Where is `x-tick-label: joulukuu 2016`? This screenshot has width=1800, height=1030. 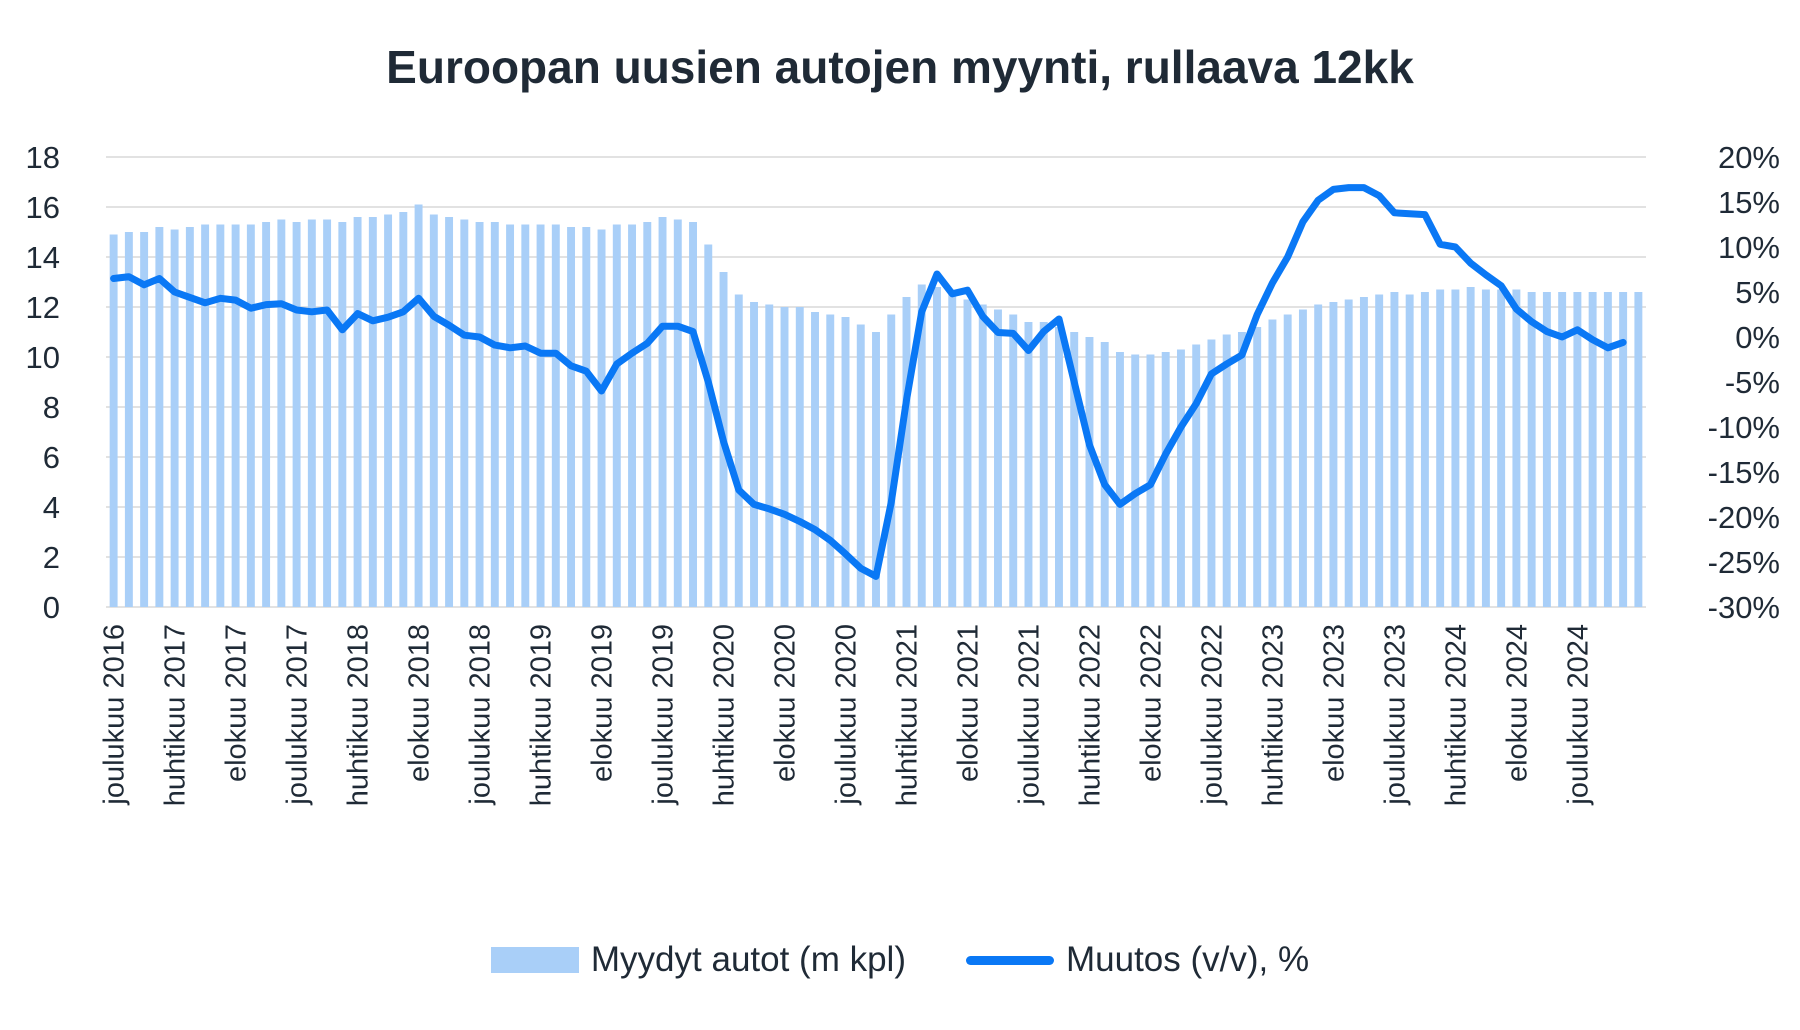
x-tick-label: joulukuu 2016 is located at coordinates (115, 715).